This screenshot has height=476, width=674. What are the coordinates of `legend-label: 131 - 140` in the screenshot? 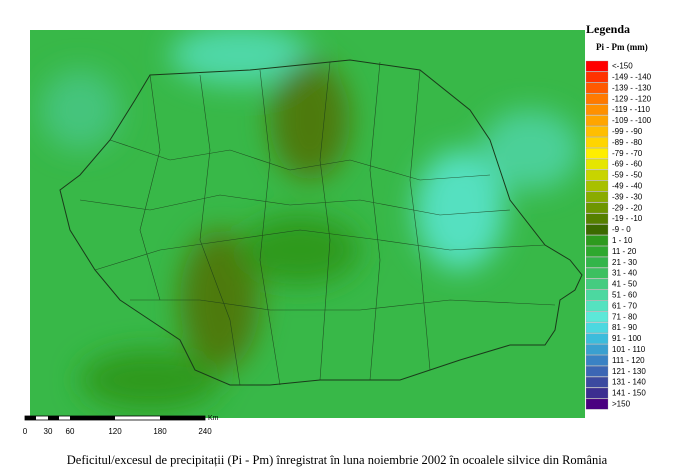 It's located at (629, 382).